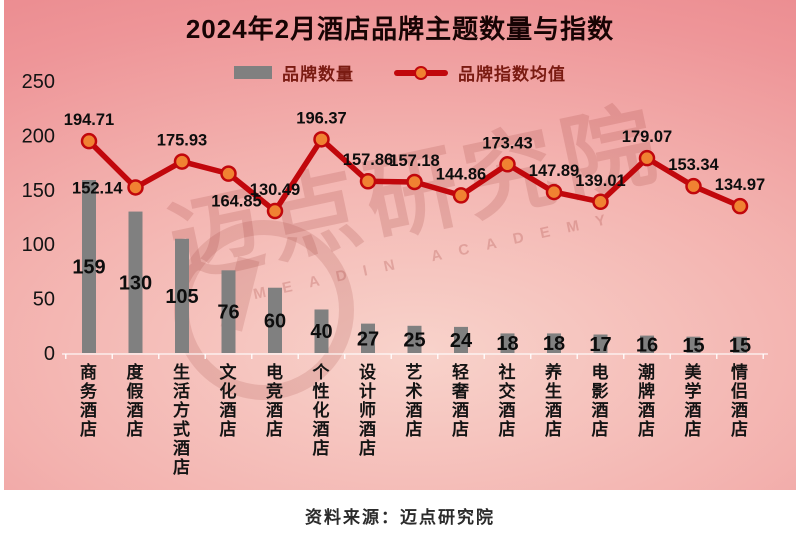 Image resolution: width=800 pixels, height=540 pixels. I want to click on line-value-label: 194.71, so click(89, 120).